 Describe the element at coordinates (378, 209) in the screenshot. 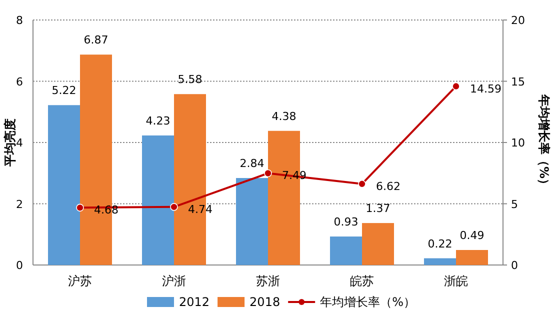

I see `data-label: 1.37` at that location.